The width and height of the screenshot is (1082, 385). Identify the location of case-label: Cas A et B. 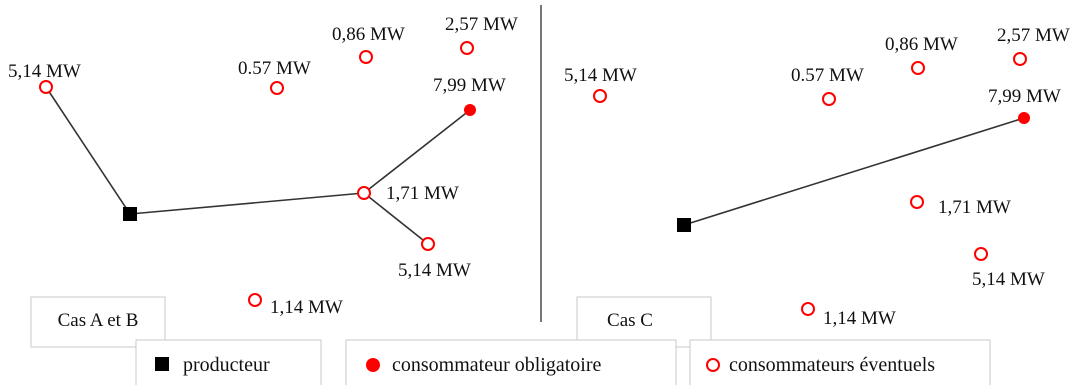
(98, 320).